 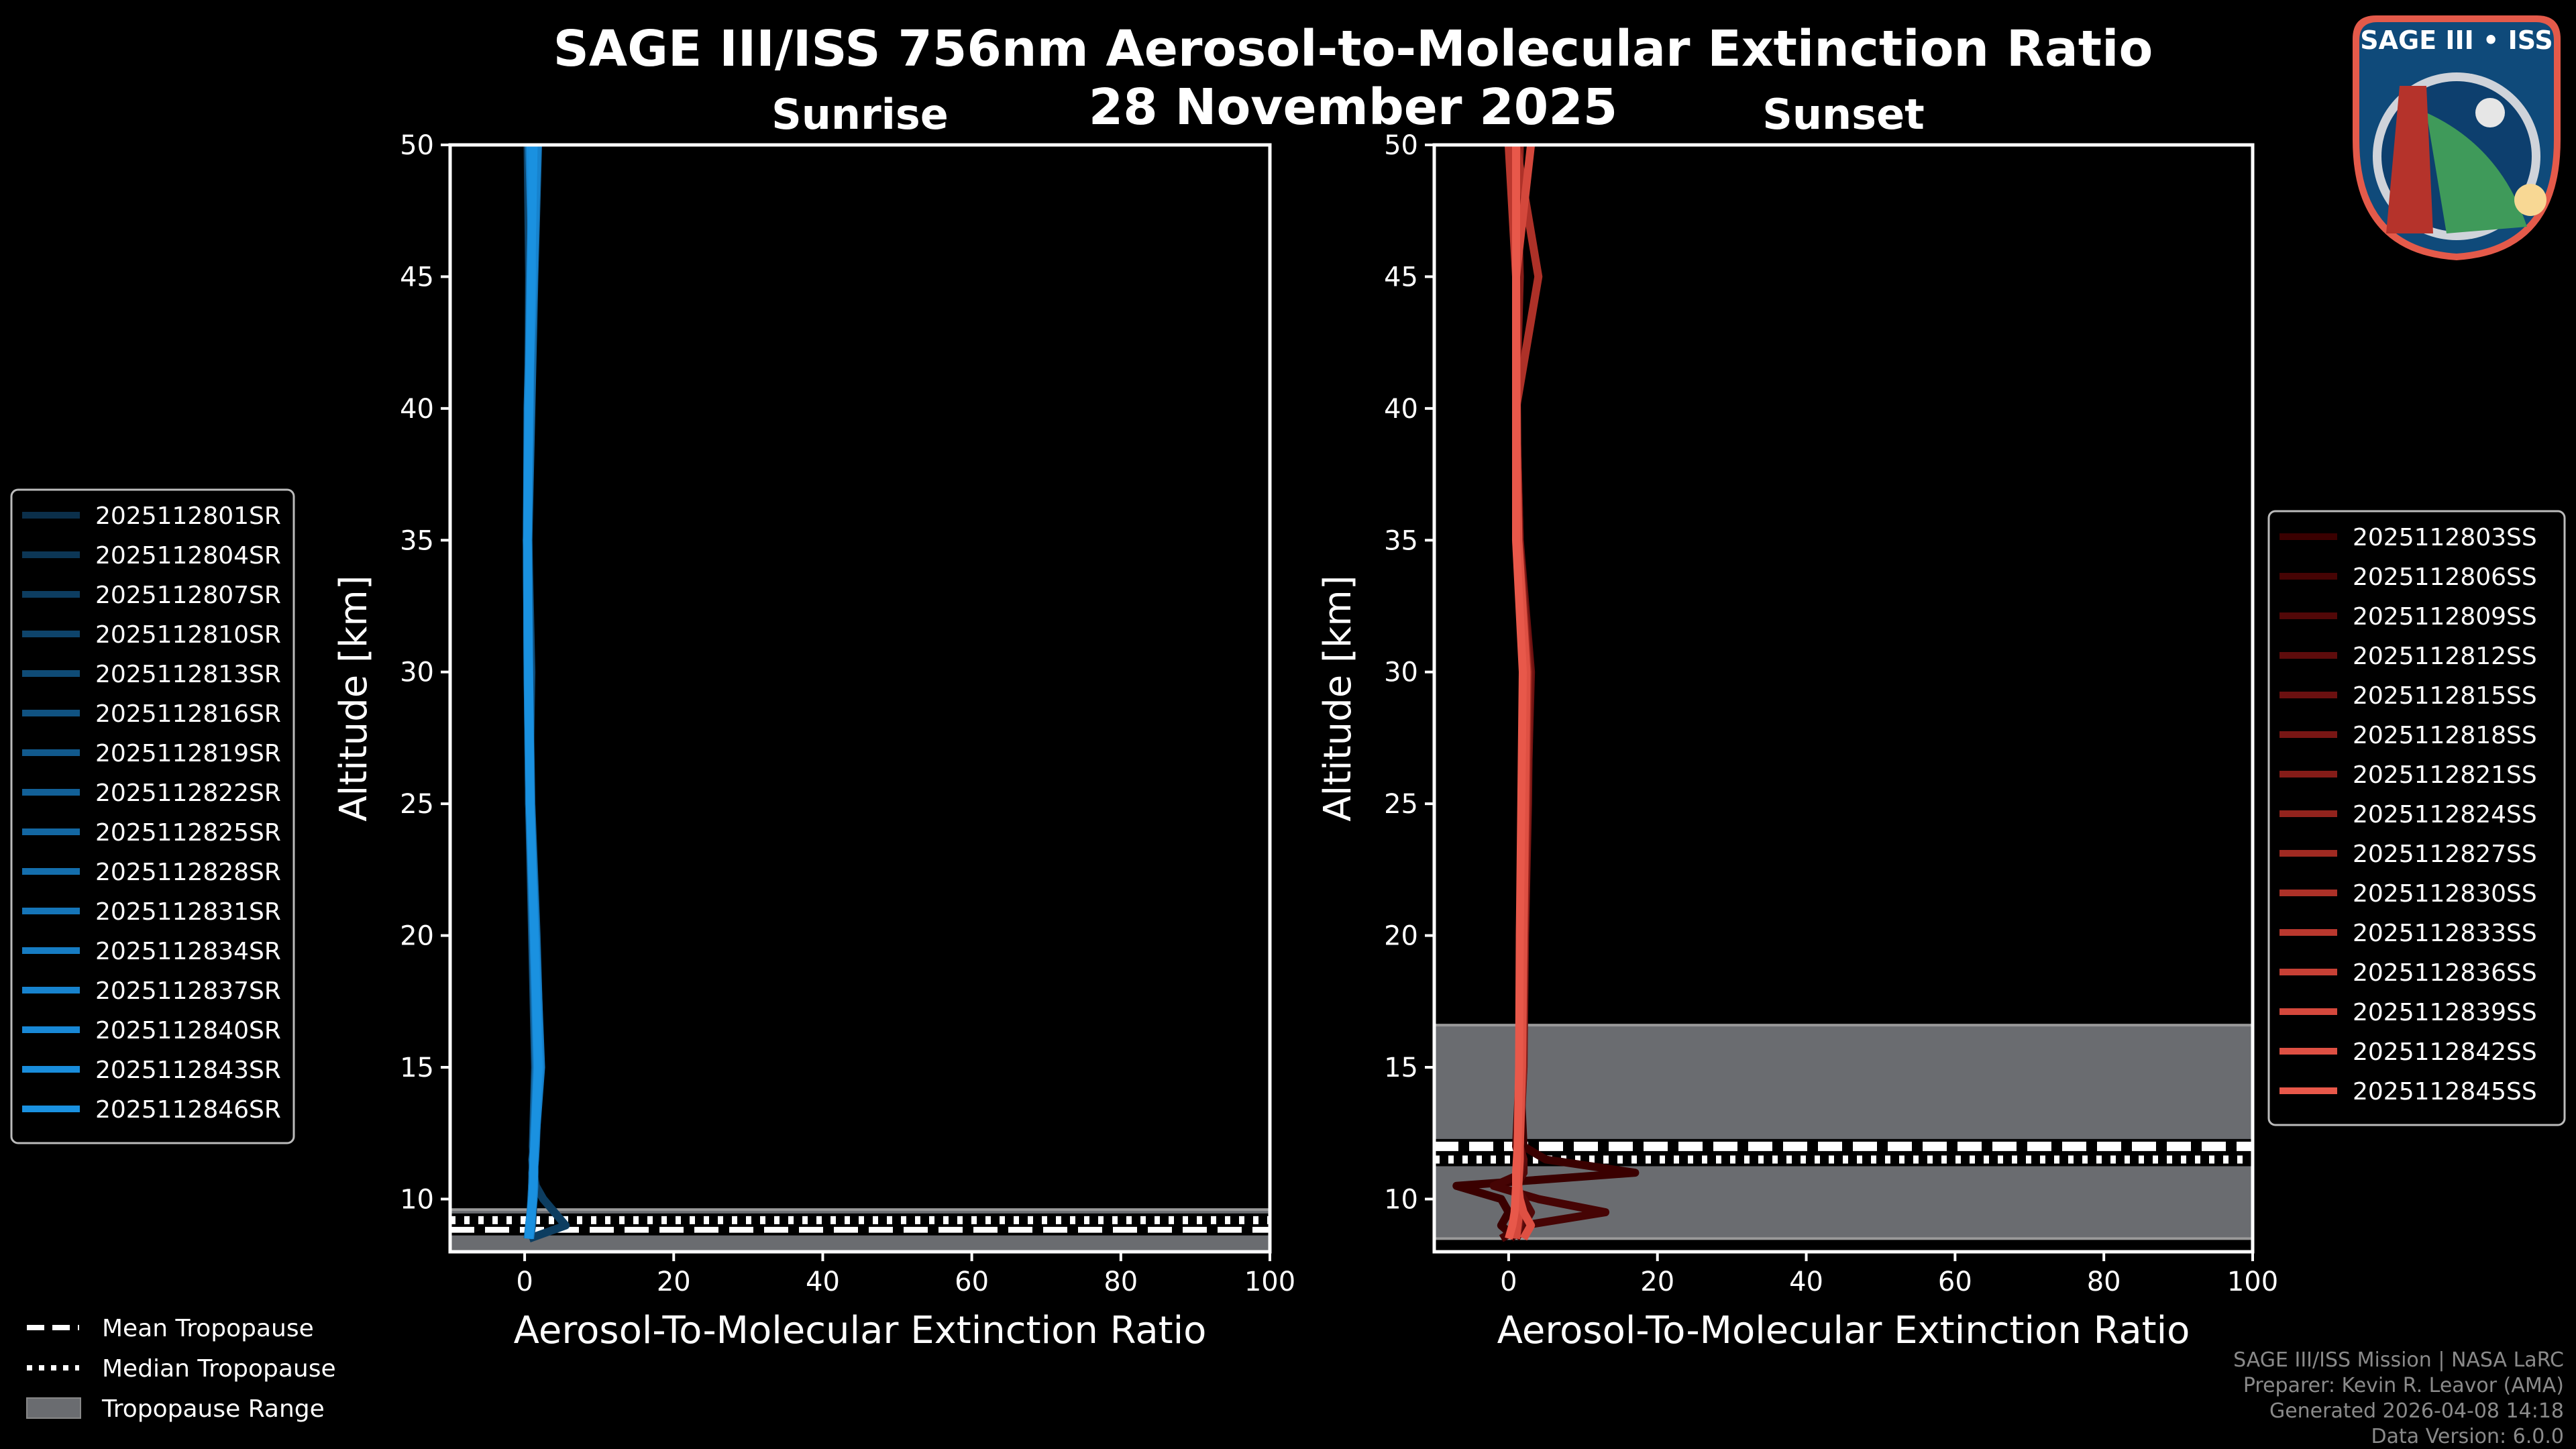 I want to click on legend-label: 2025112816SR, so click(x=188, y=714).